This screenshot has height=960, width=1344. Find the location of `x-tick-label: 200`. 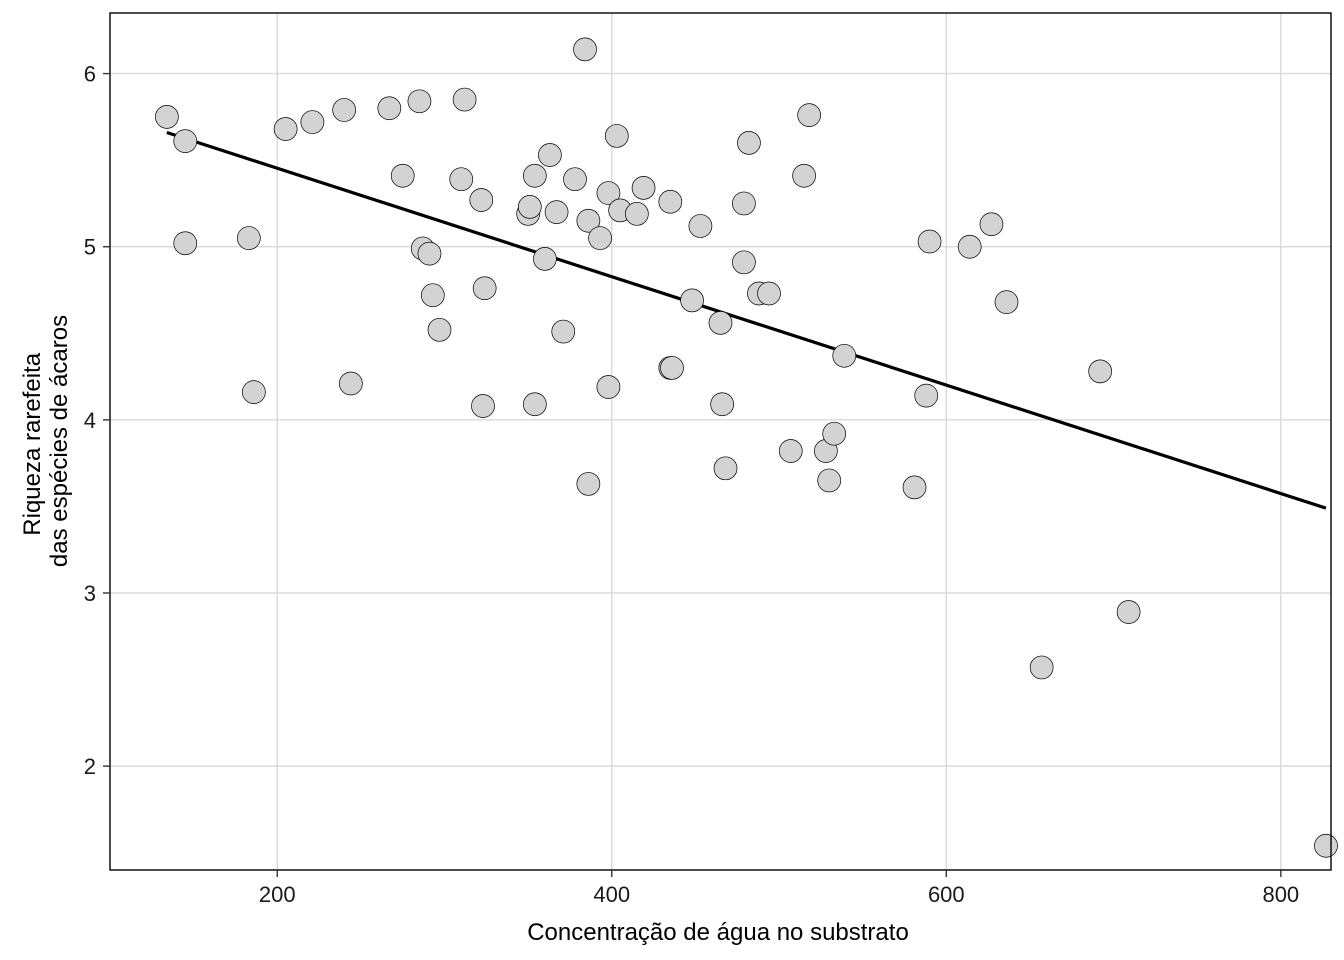

x-tick-label: 200 is located at coordinates (277, 894).